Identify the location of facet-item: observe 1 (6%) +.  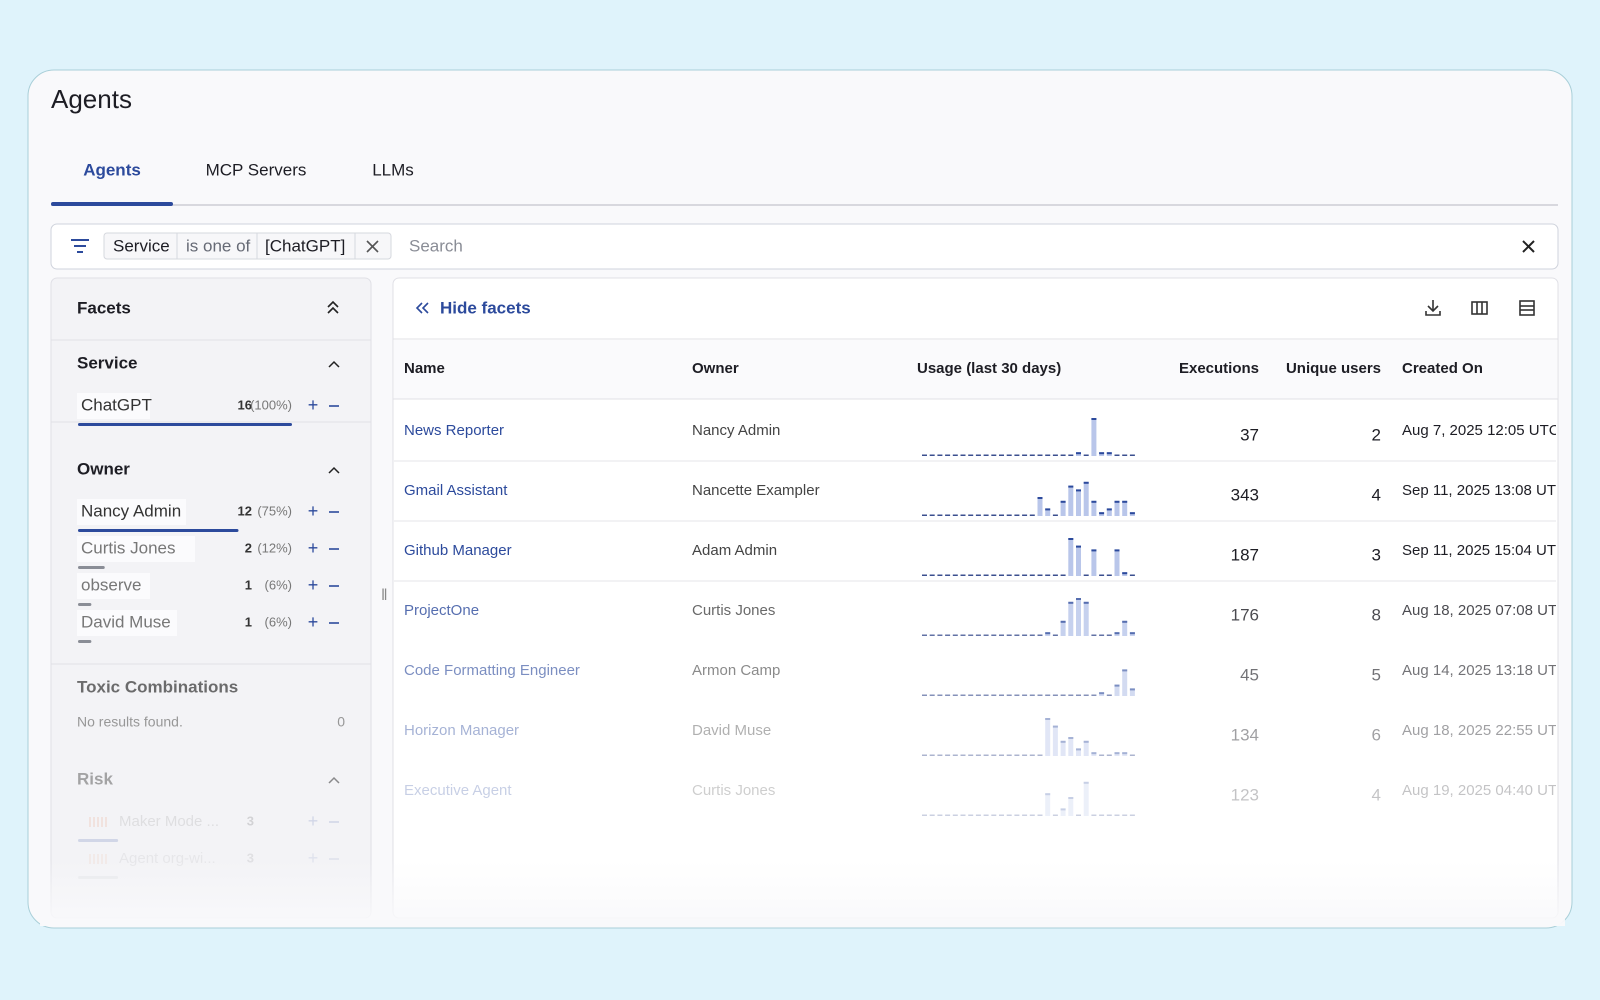
(208, 589).